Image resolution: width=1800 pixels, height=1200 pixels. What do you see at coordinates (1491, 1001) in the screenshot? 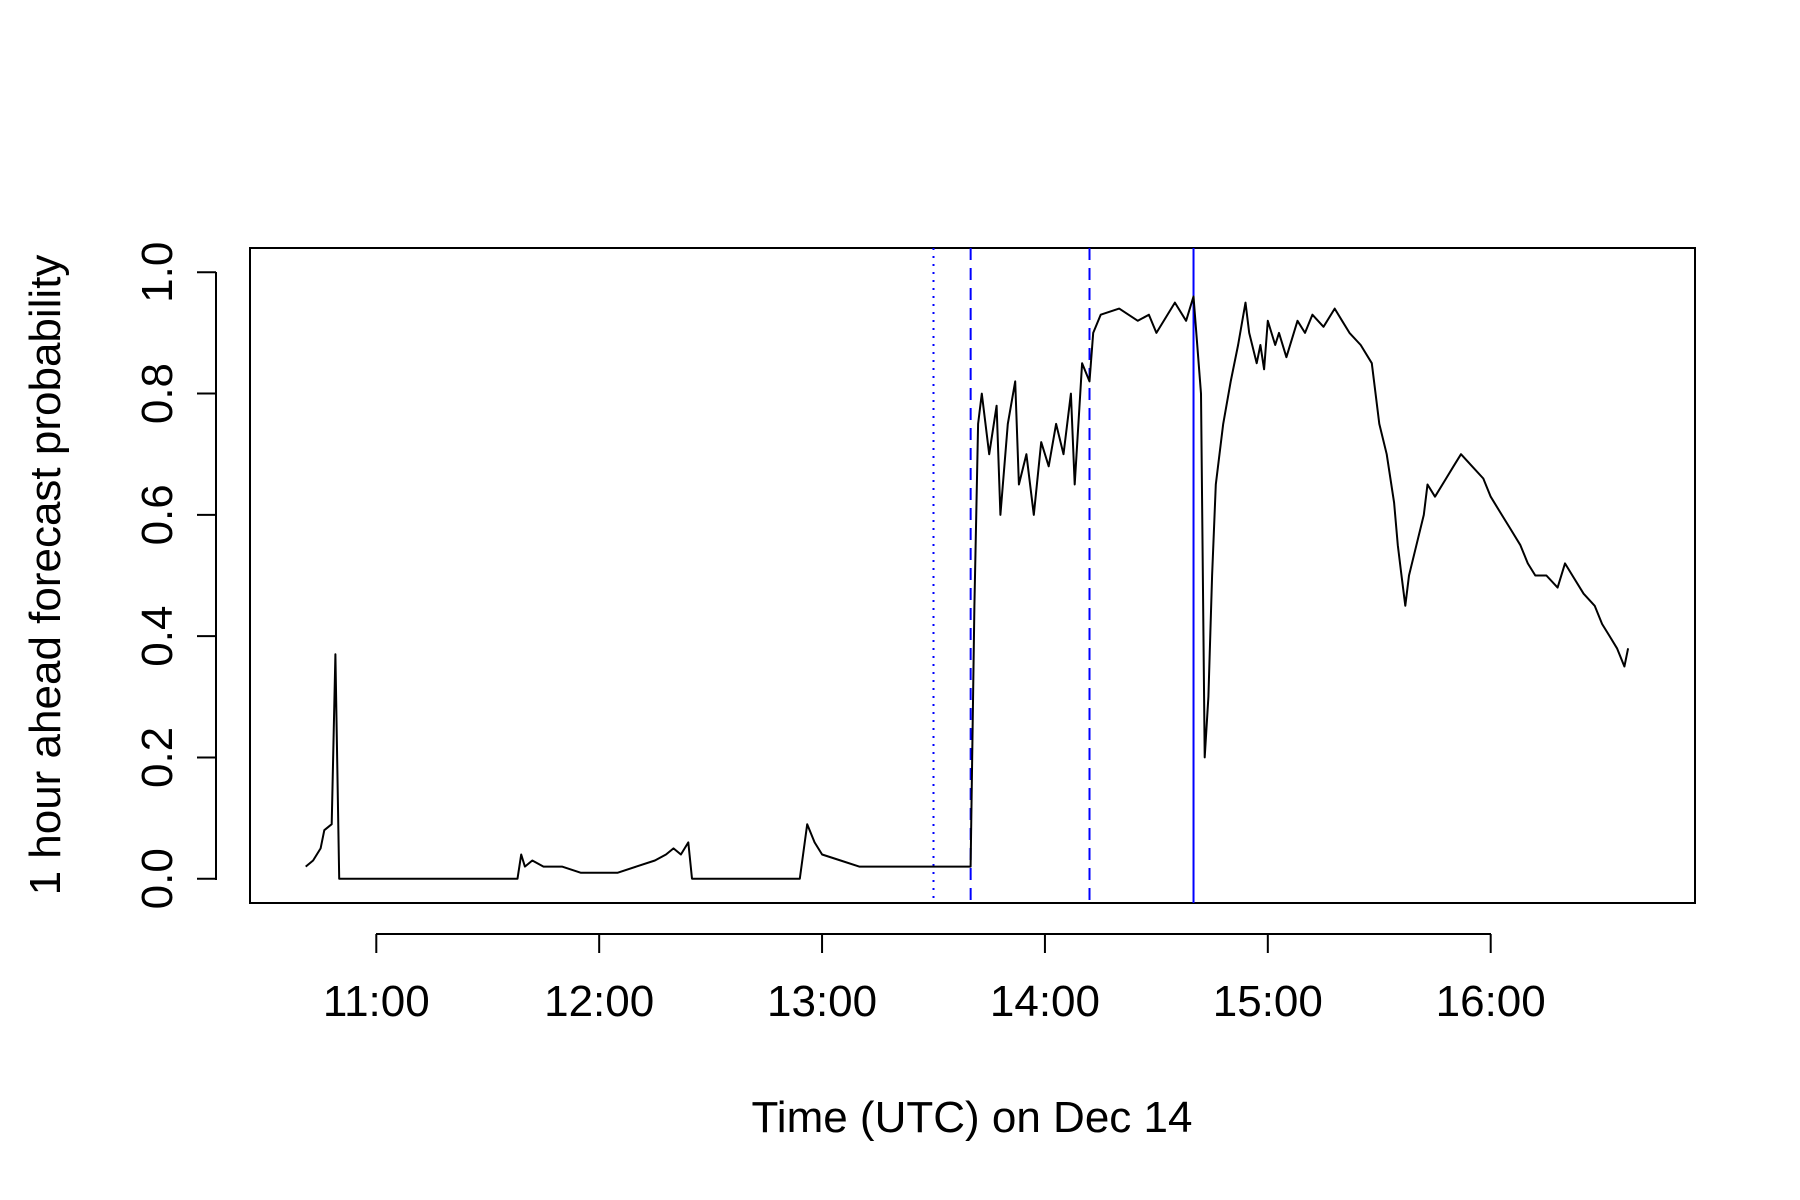
I see `x-tick-label-16-00: 16:00` at bounding box center [1491, 1001].